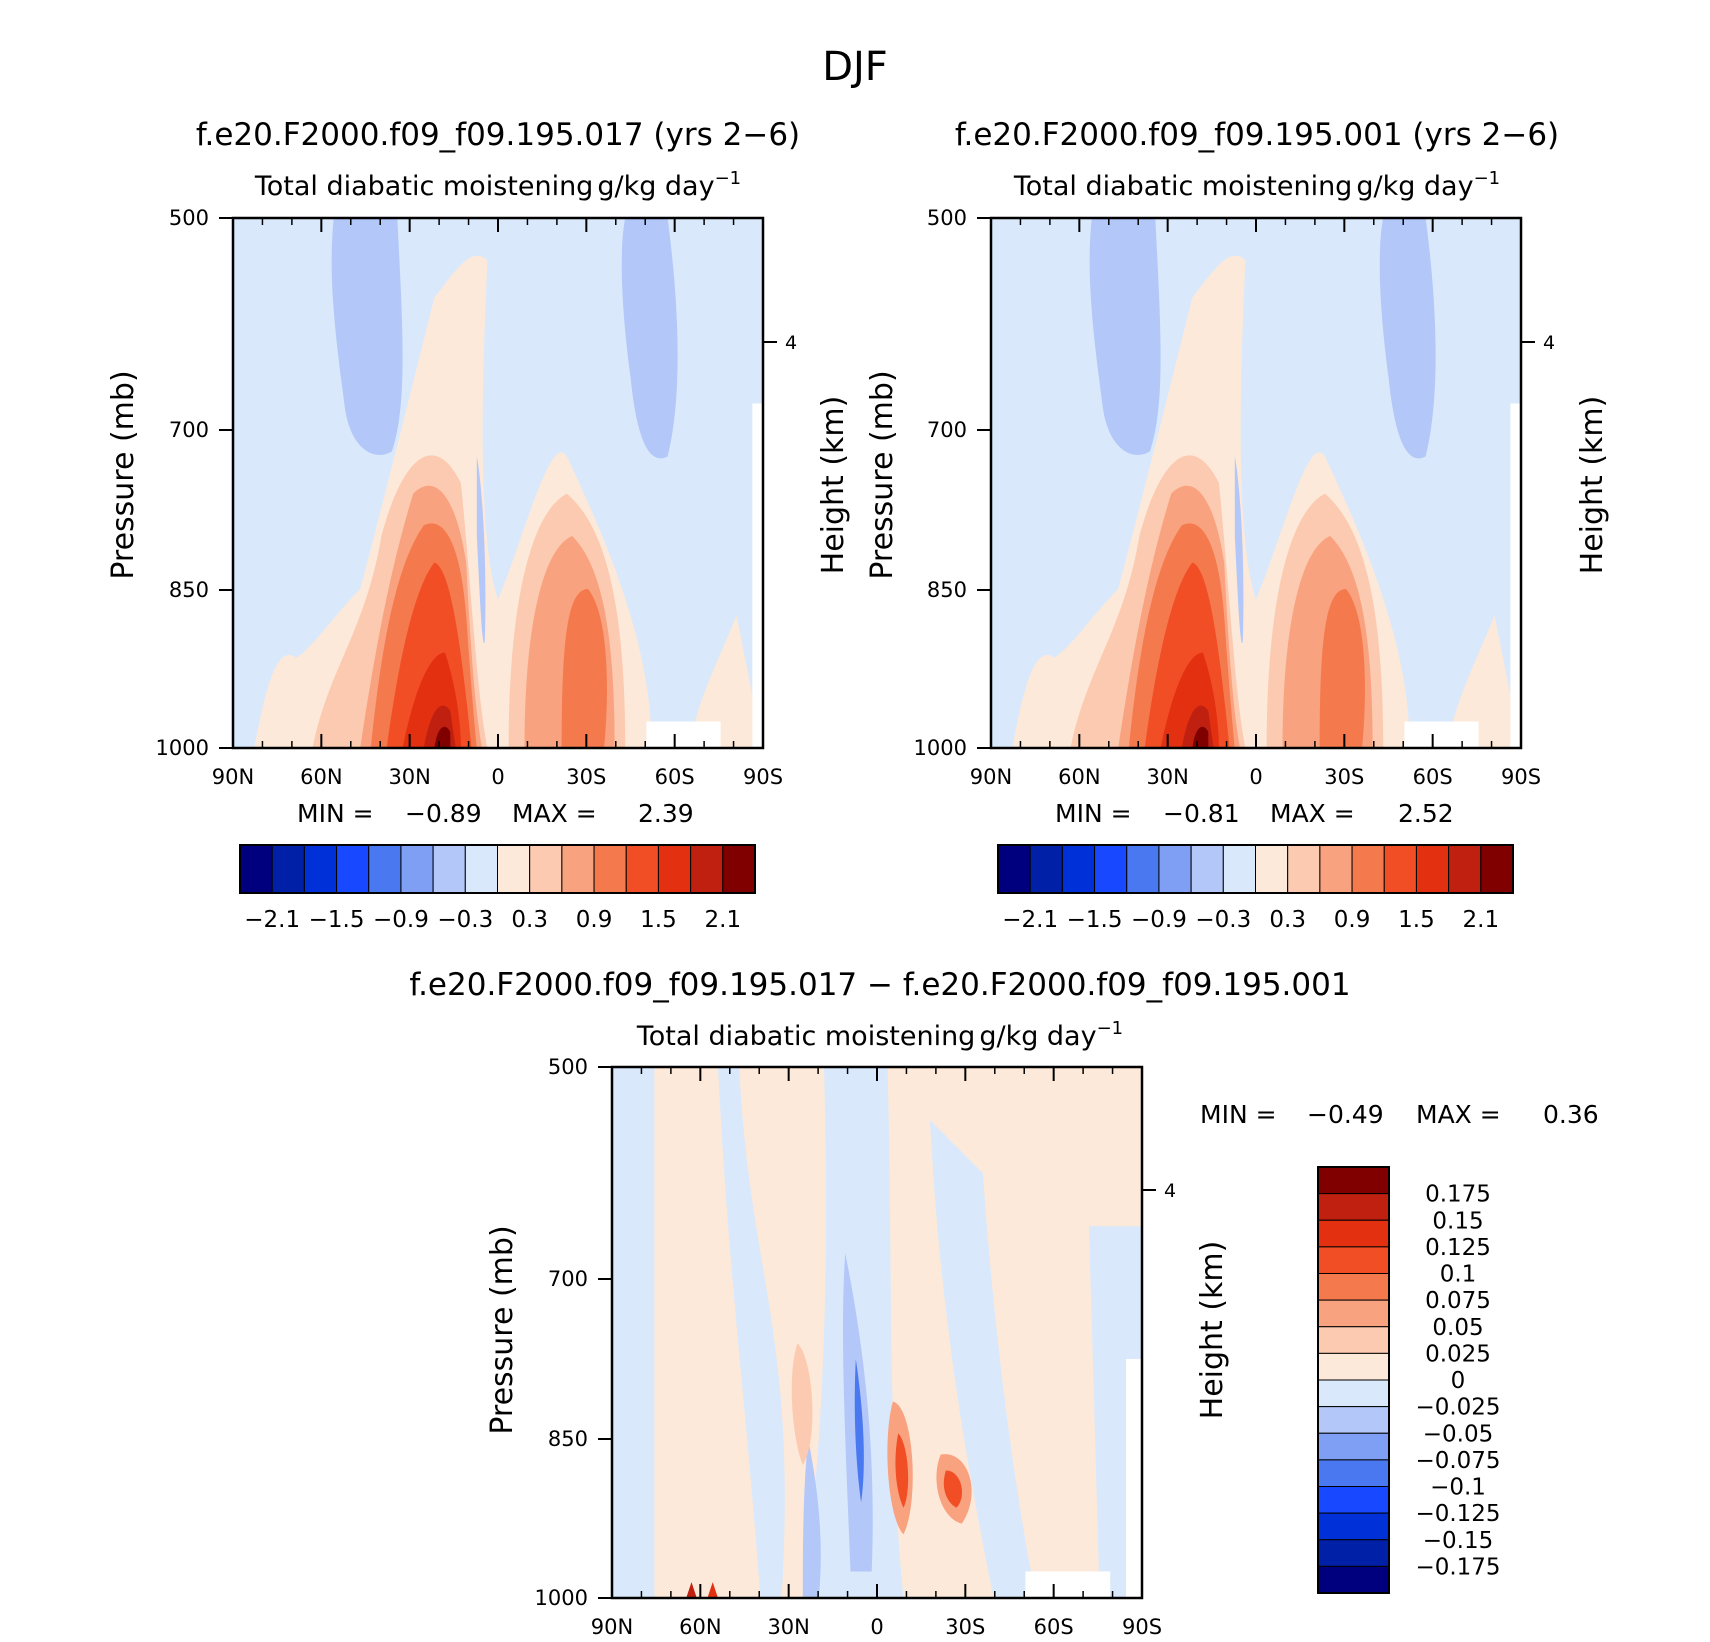 The image size is (1710, 1642). What do you see at coordinates (1110, 1028) in the screenshot?
I see `panel-3-unit-exp: −1` at bounding box center [1110, 1028].